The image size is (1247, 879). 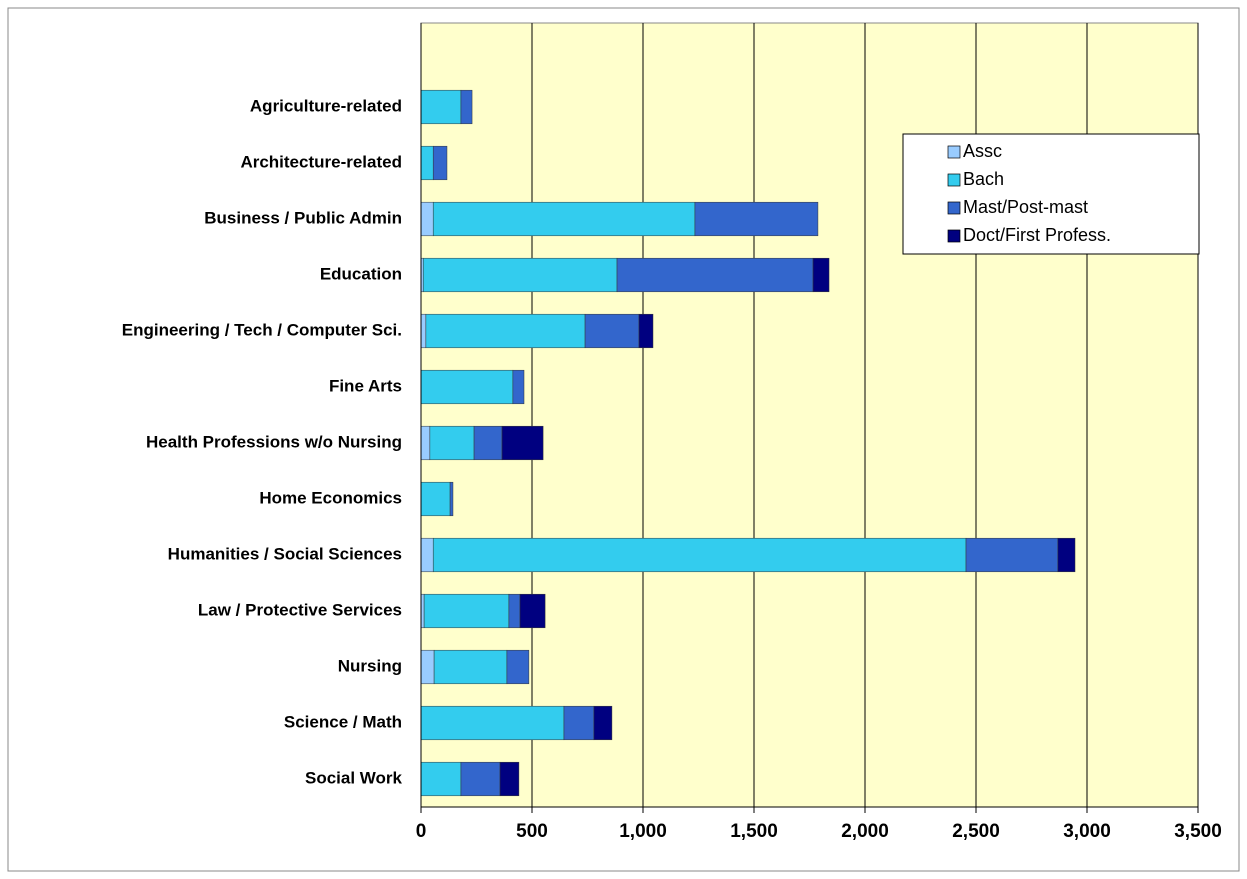 What do you see at coordinates (754, 831) in the screenshot?
I see `x-tick-label: 1,500` at bounding box center [754, 831].